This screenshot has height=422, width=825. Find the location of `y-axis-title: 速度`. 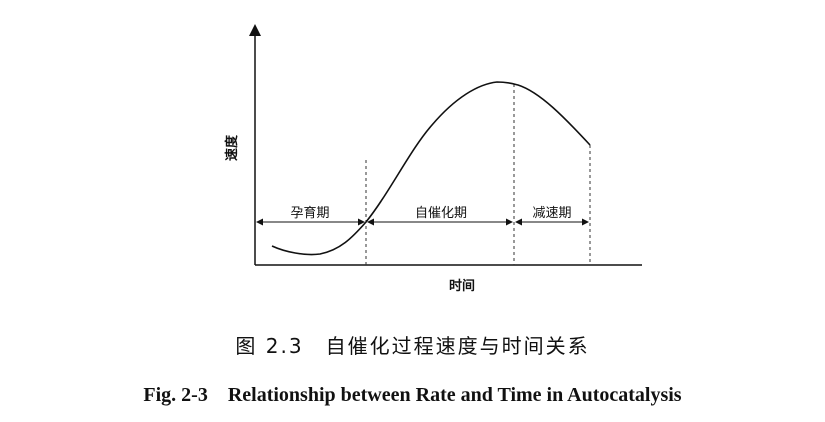

y-axis-title: 速度 is located at coordinates (232, 147).